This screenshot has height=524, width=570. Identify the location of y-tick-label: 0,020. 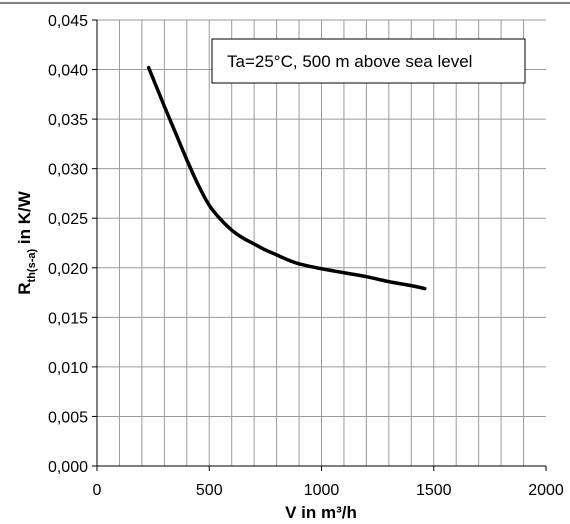
(68, 269).